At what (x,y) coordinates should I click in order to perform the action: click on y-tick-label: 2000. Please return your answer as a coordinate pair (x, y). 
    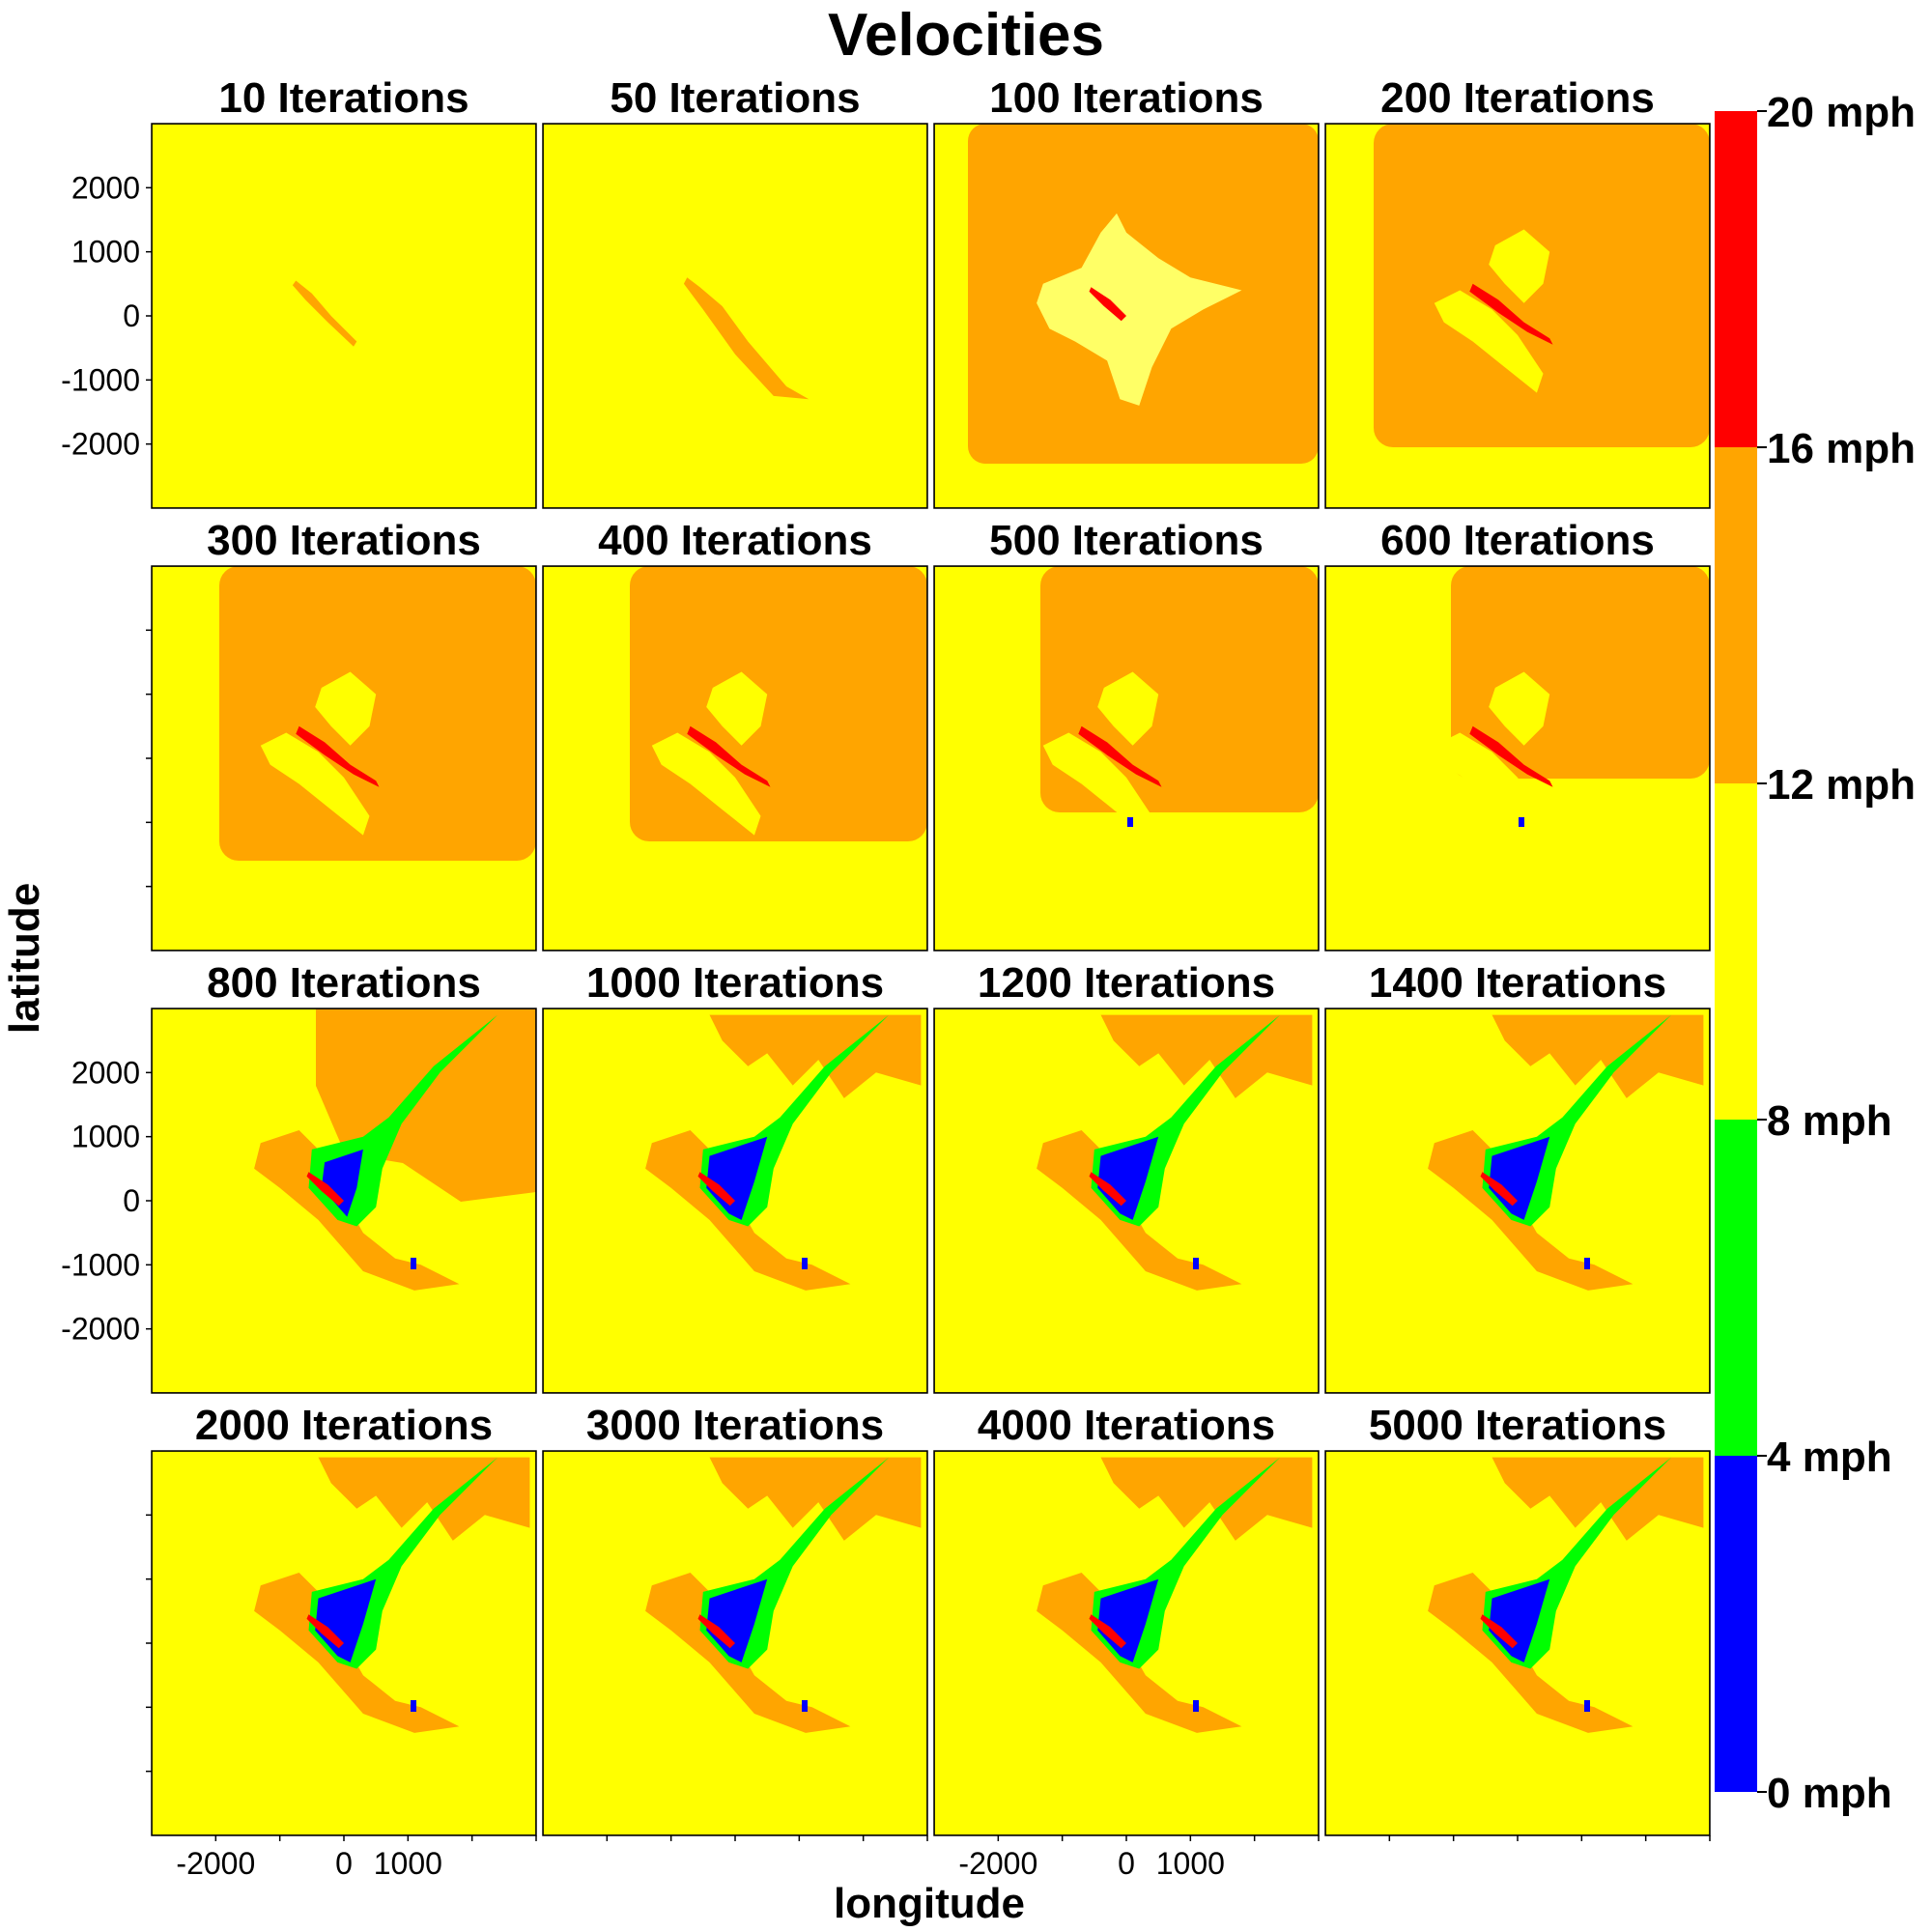
    Looking at the image, I should click on (105, 1072).